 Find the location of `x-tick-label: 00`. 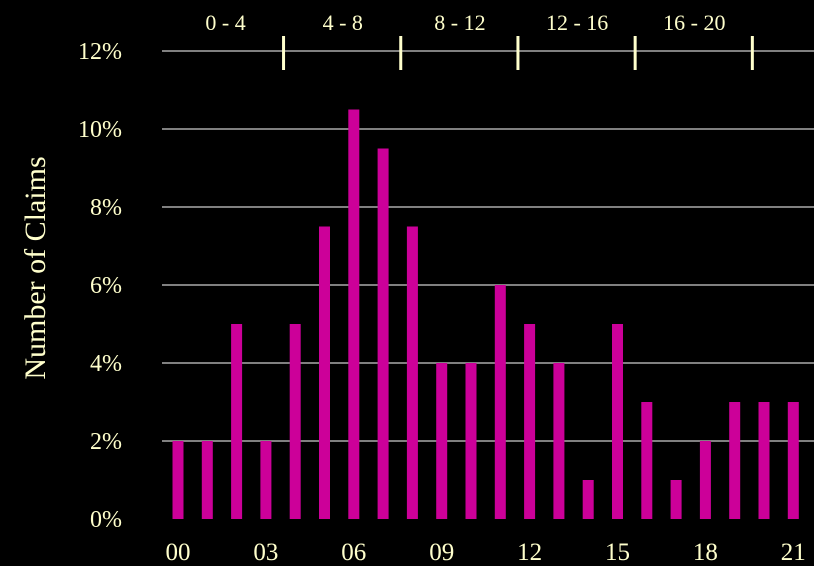

x-tick-label: 00 is located at coordinates (178, 552).